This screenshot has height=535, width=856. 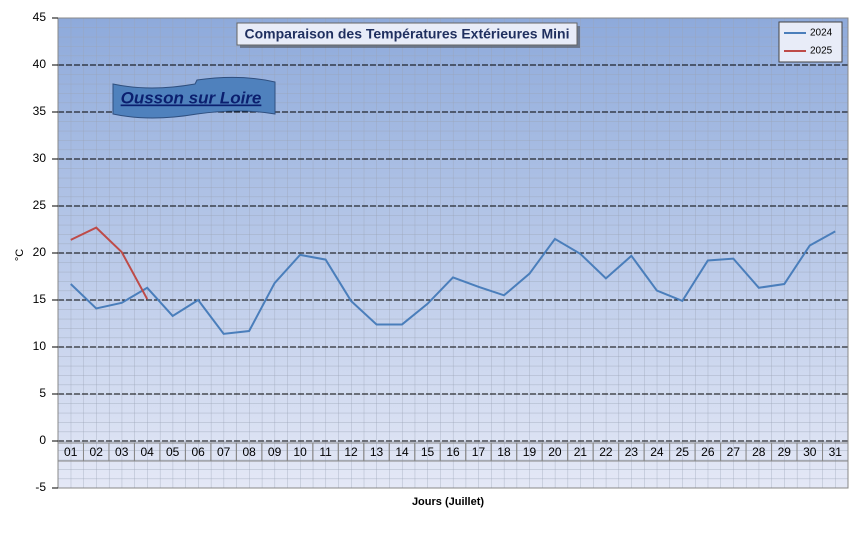 I want to click on x-tick-label: 04, so click(x=148, y=452).